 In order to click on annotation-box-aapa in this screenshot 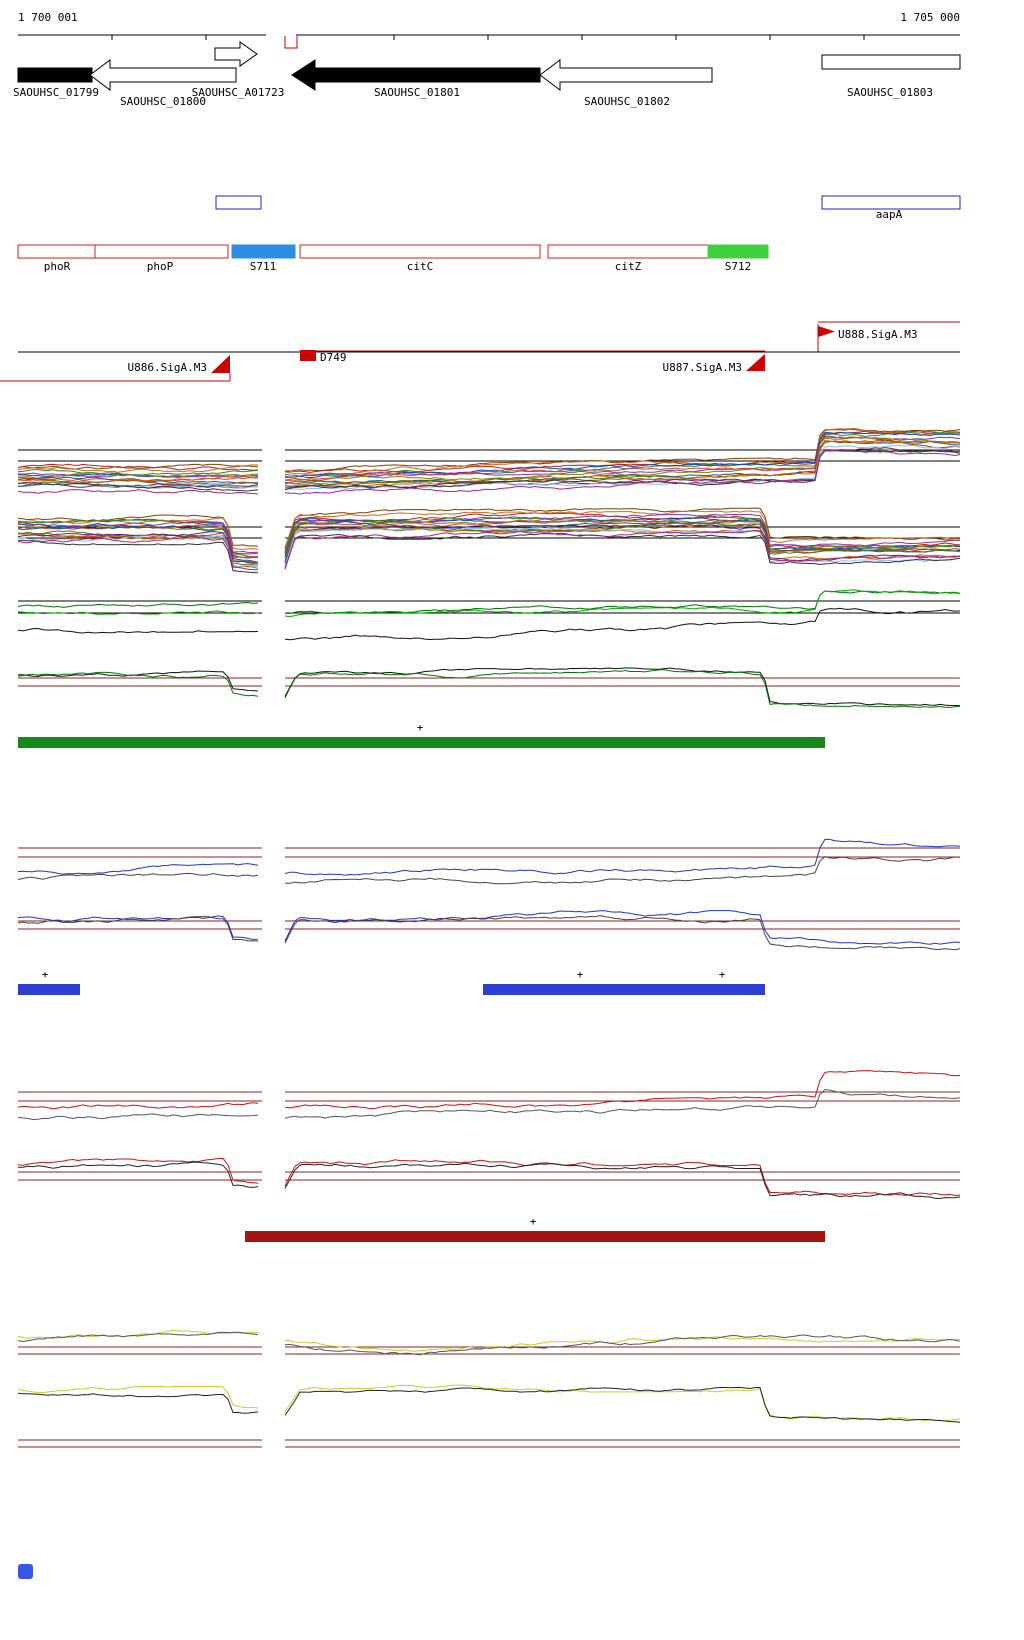, I will do `click(891, 202)`.